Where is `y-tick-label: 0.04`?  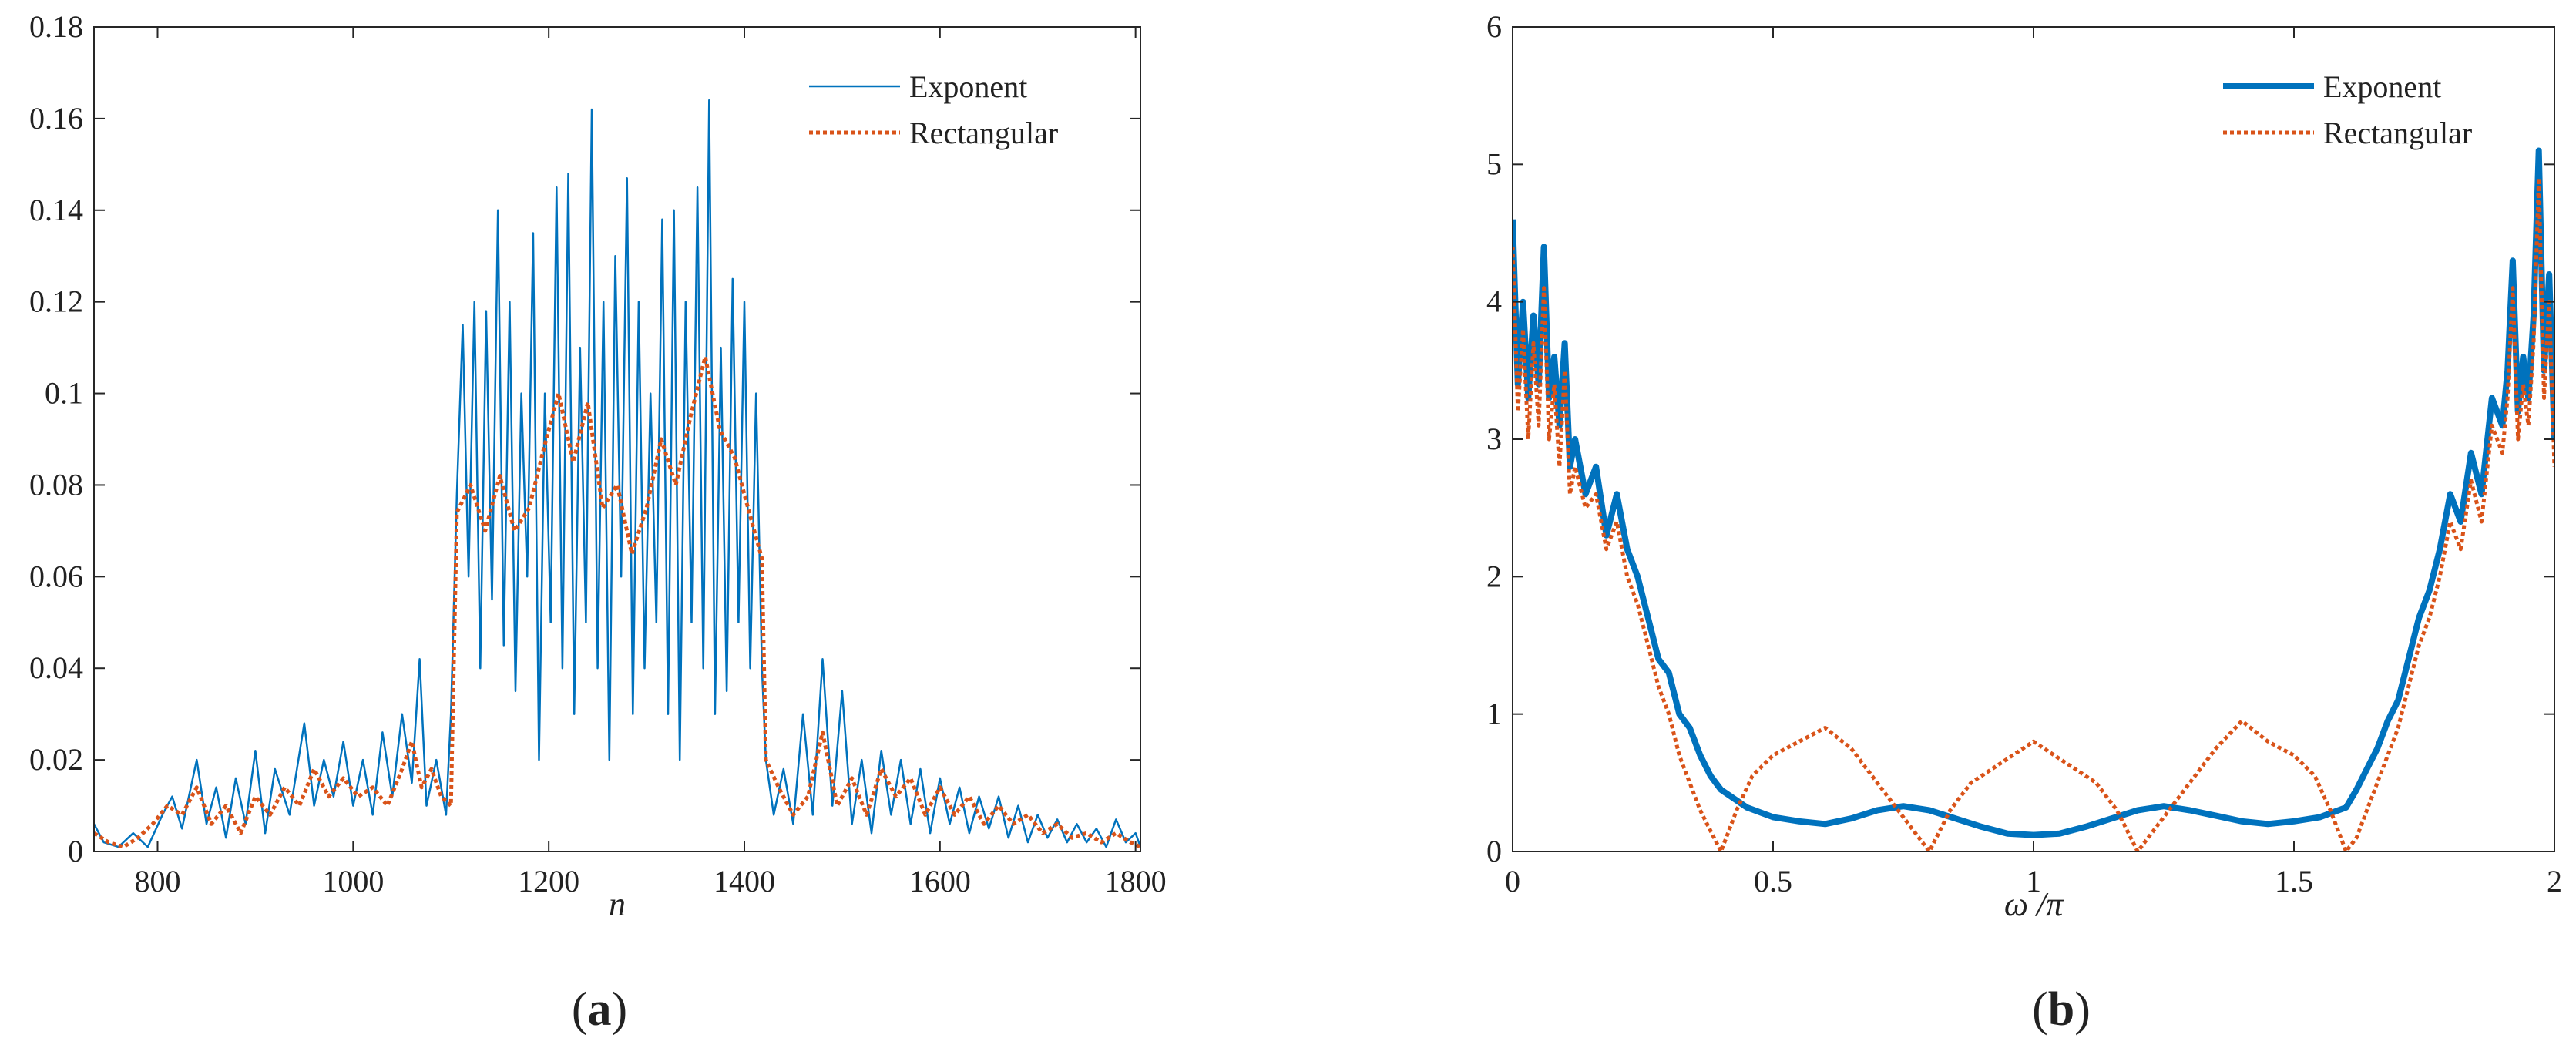
y-tick-label: 0.04 is located at coordinates (56, 667).